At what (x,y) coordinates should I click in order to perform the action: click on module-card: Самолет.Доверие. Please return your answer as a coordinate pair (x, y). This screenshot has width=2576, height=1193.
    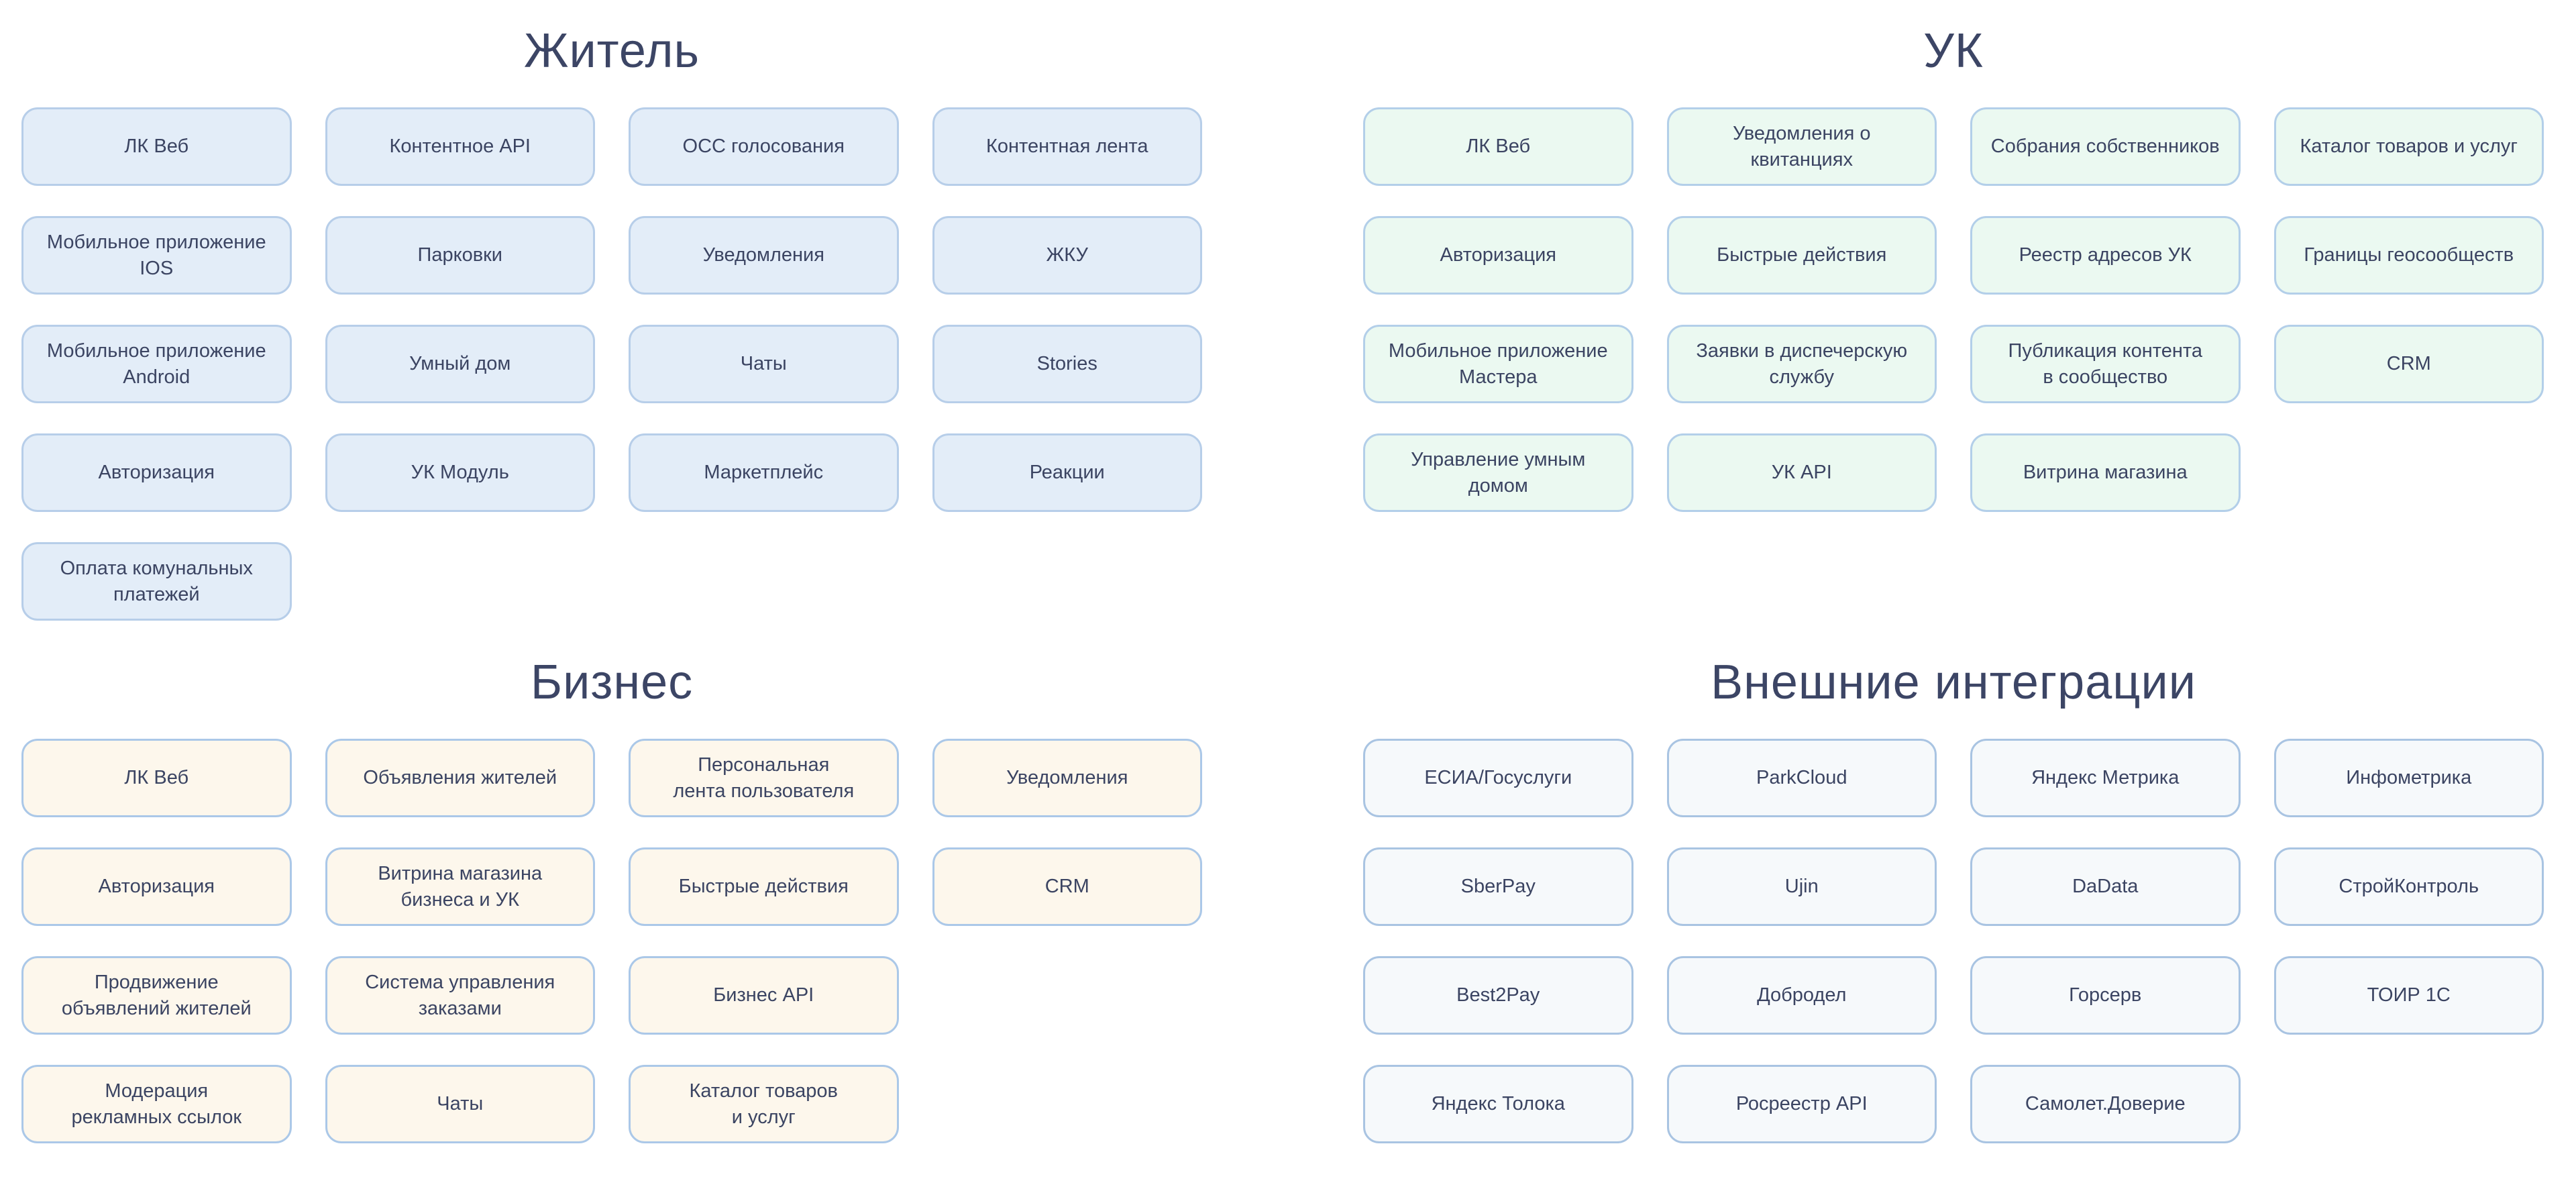
    Looking at the image, I should click on (2105, 1104).